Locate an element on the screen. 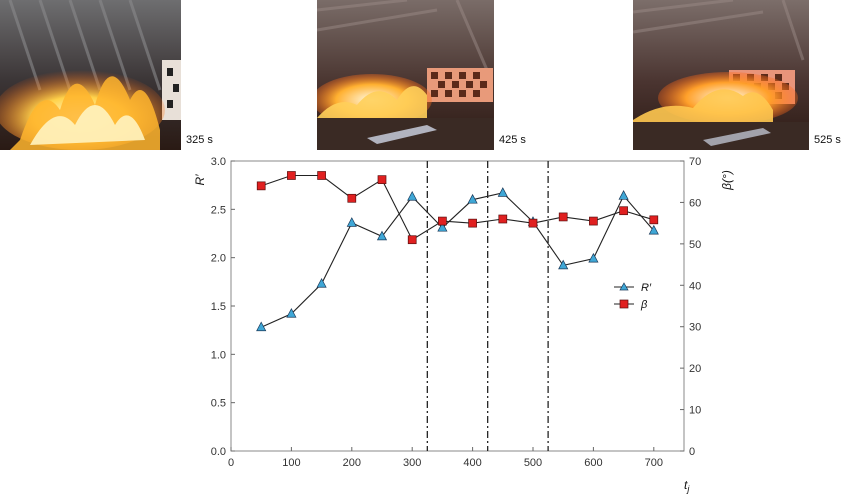 The image size is (848, 497). y-right-tick-label: 0 is located at coordinates (692, 452).